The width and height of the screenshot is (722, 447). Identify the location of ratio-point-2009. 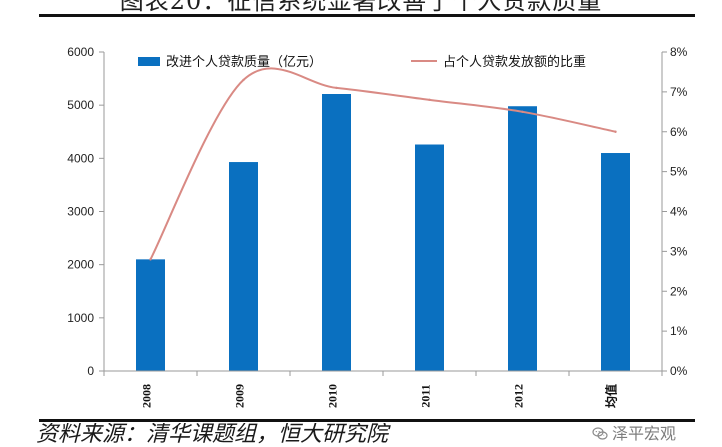
(243, 80).